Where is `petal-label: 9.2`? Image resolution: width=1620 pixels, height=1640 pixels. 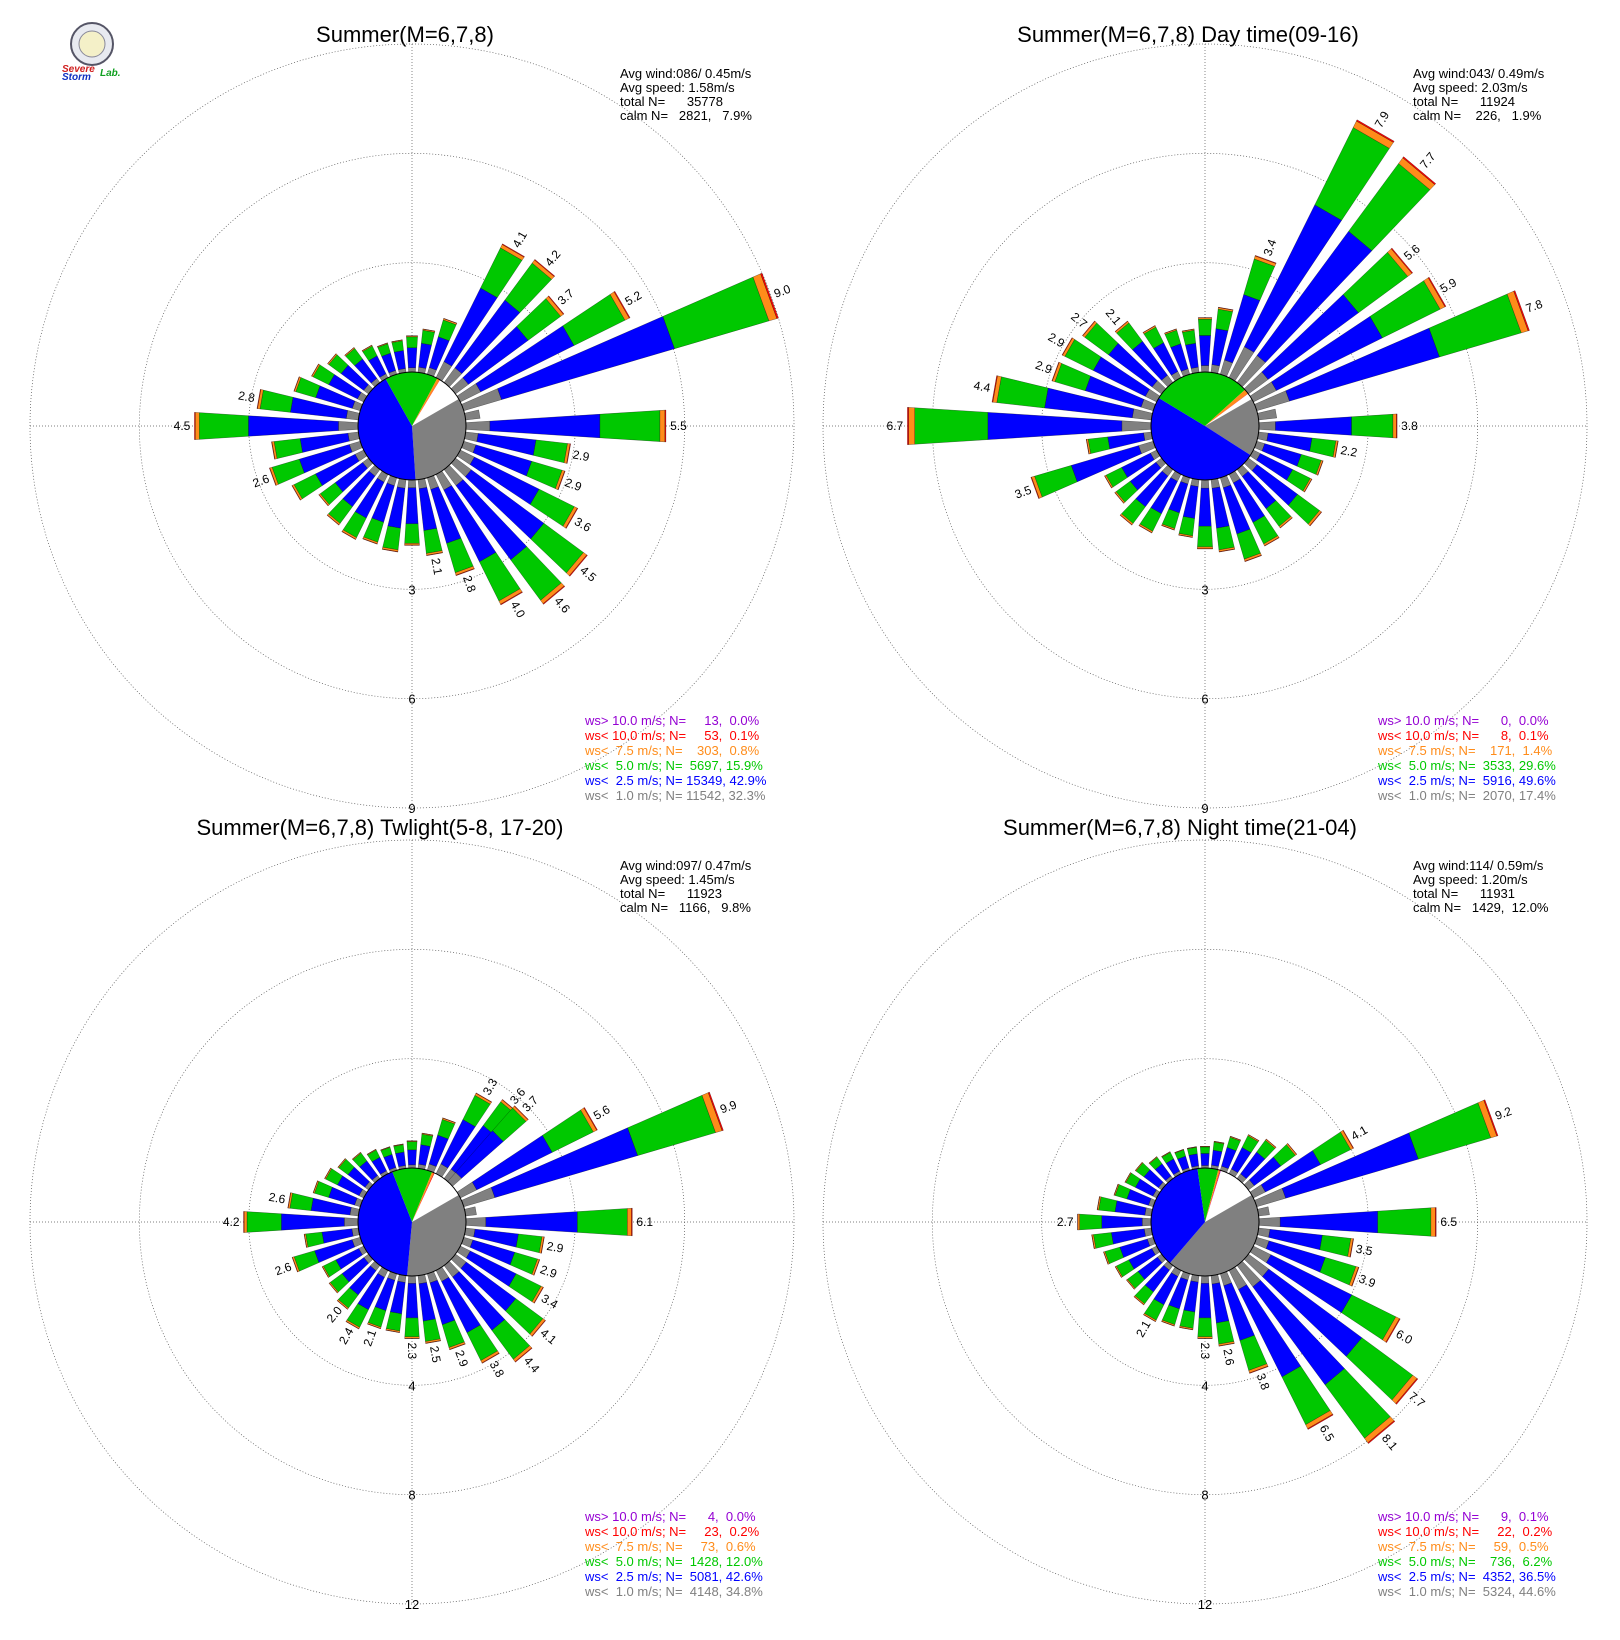 petal-label: 9.2 is located at coordinates (1503, 1113).